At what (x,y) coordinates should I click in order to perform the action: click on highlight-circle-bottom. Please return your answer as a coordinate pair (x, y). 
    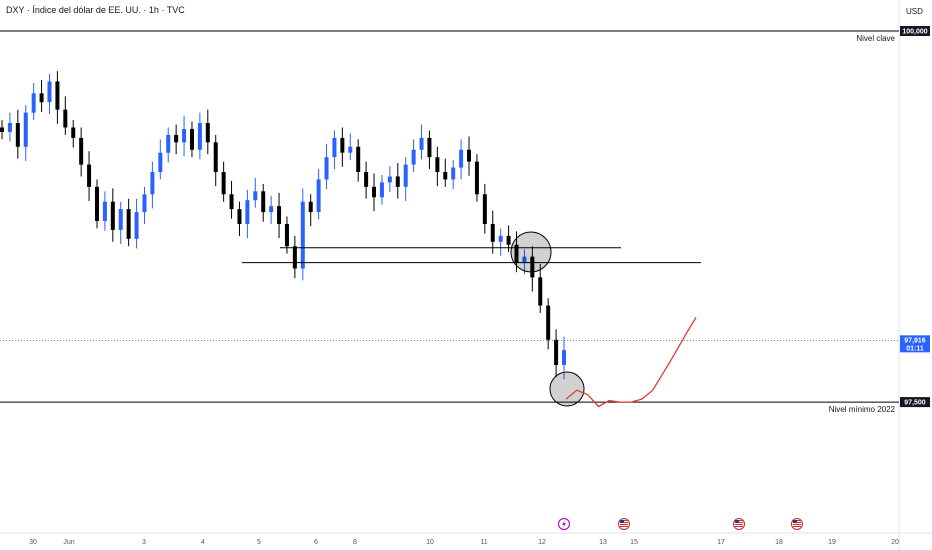
    Looking at the image, I should click on (567, 389).